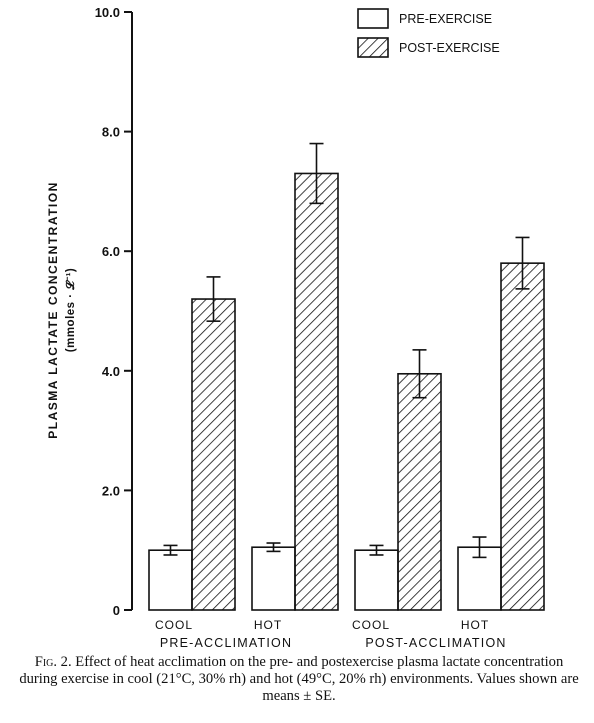 Image resolution: width=594 pixels, height=723 pixels. What do you see at coordinates (226, 643) in the screenshot?
I see `x-group-label: PRE-ACCLIMATION` at bounding box center [226, 643].